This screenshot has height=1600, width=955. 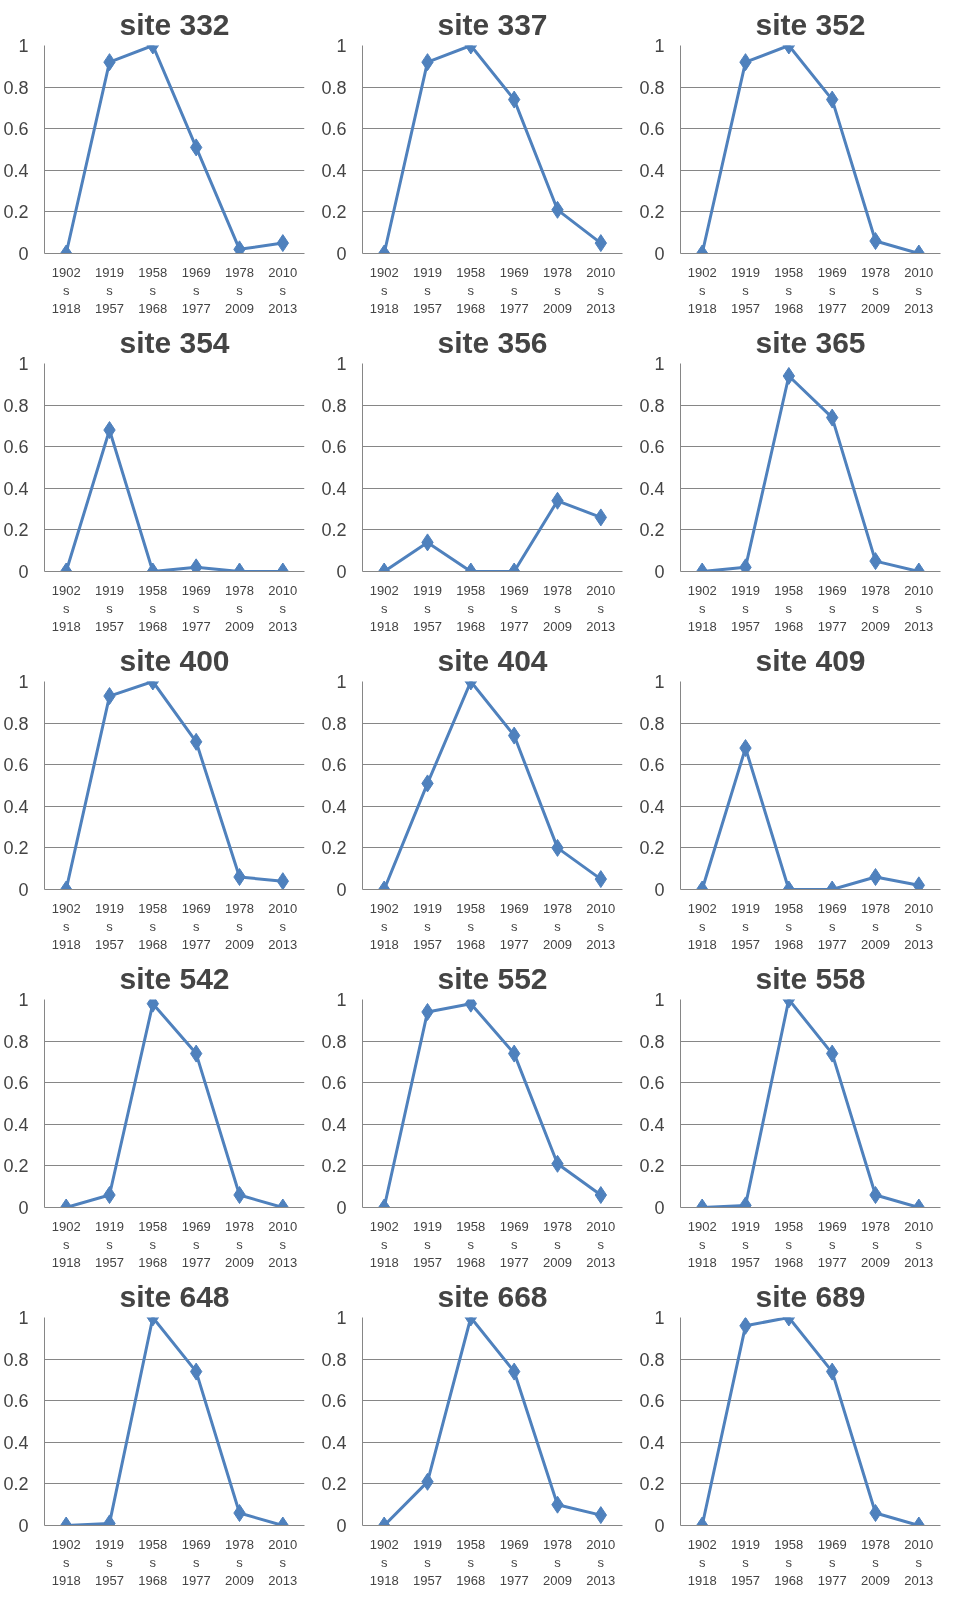 What do you see at coordinates (492, 660) in the screenshot?
I see `chart-title: site 404` at bounding box center [492, 660].